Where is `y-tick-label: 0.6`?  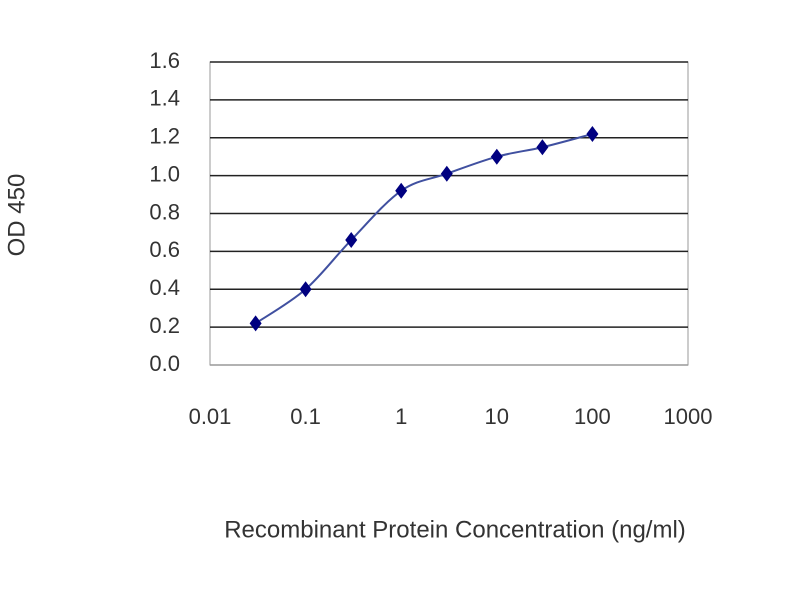 y-tick-label: 0.6 is located at coordinates (164, 249).